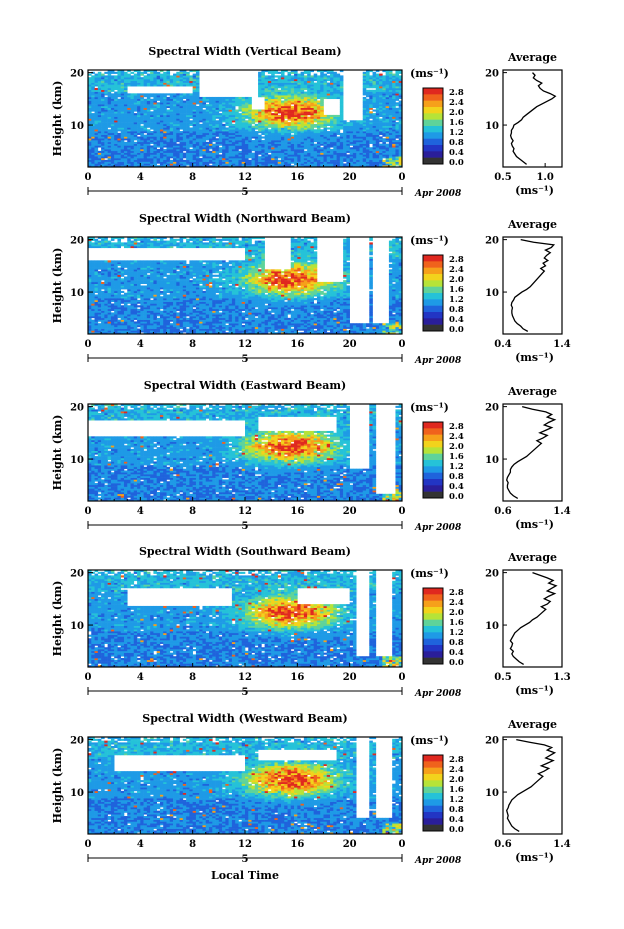 Image resolution: width=624 pixels, height=929 pixels. I want to click on average-frame, so click(532, 118).